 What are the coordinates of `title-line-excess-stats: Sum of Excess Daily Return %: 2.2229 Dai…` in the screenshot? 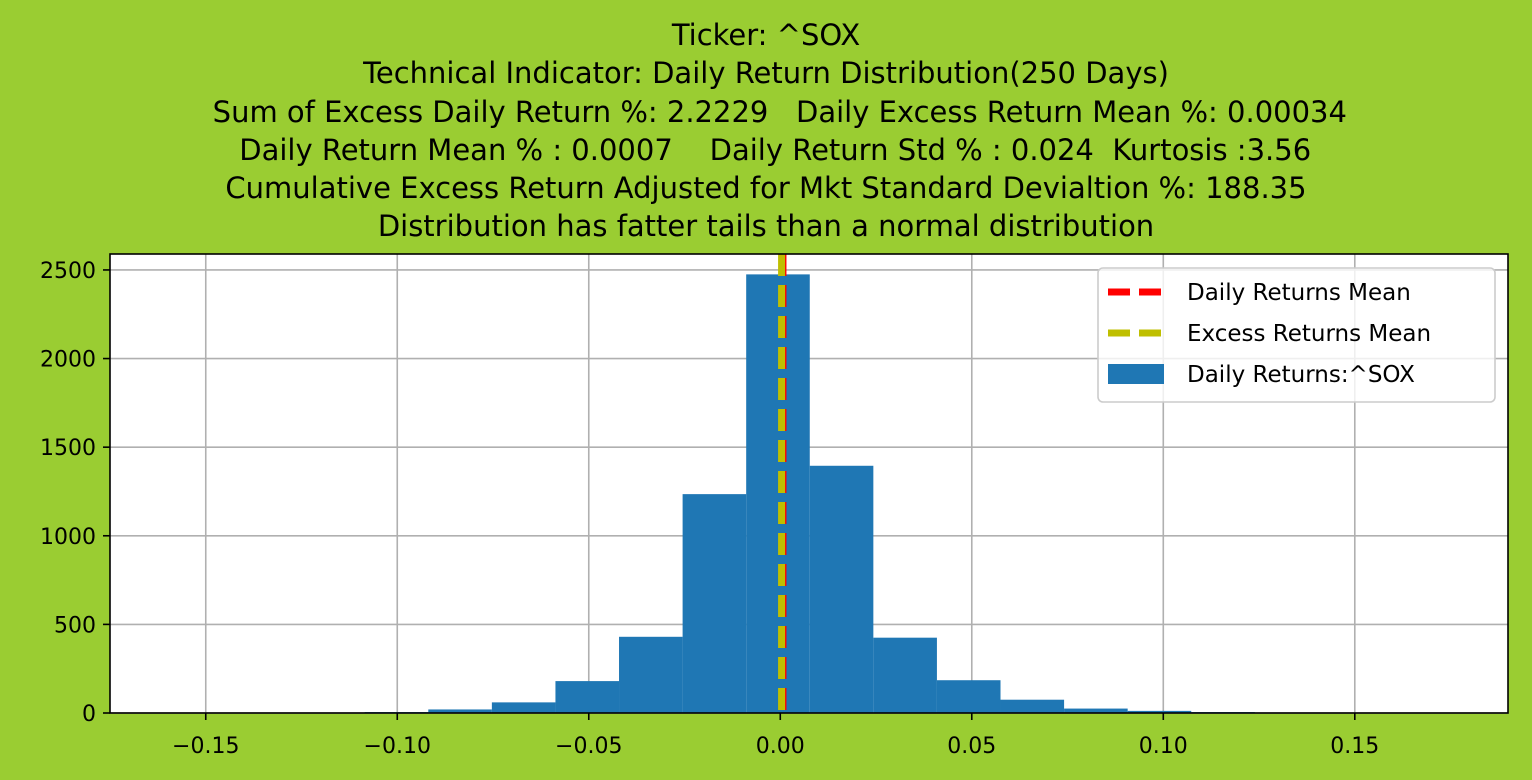 It's located at (766, 111).